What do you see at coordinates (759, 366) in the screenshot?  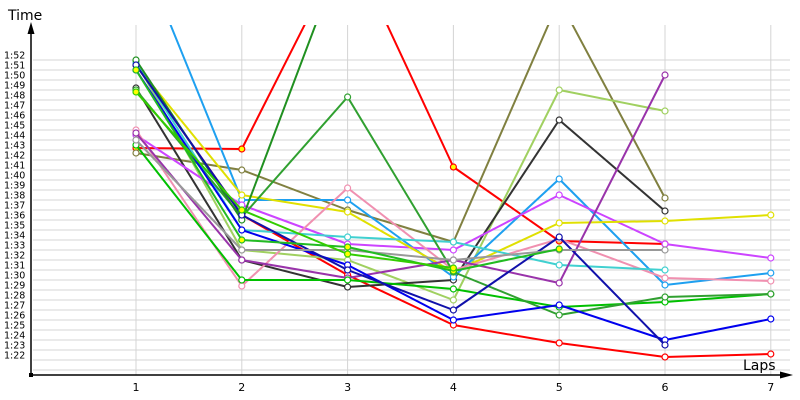 I see `x-axis-title: Laps` at bounding box center [759, 366].